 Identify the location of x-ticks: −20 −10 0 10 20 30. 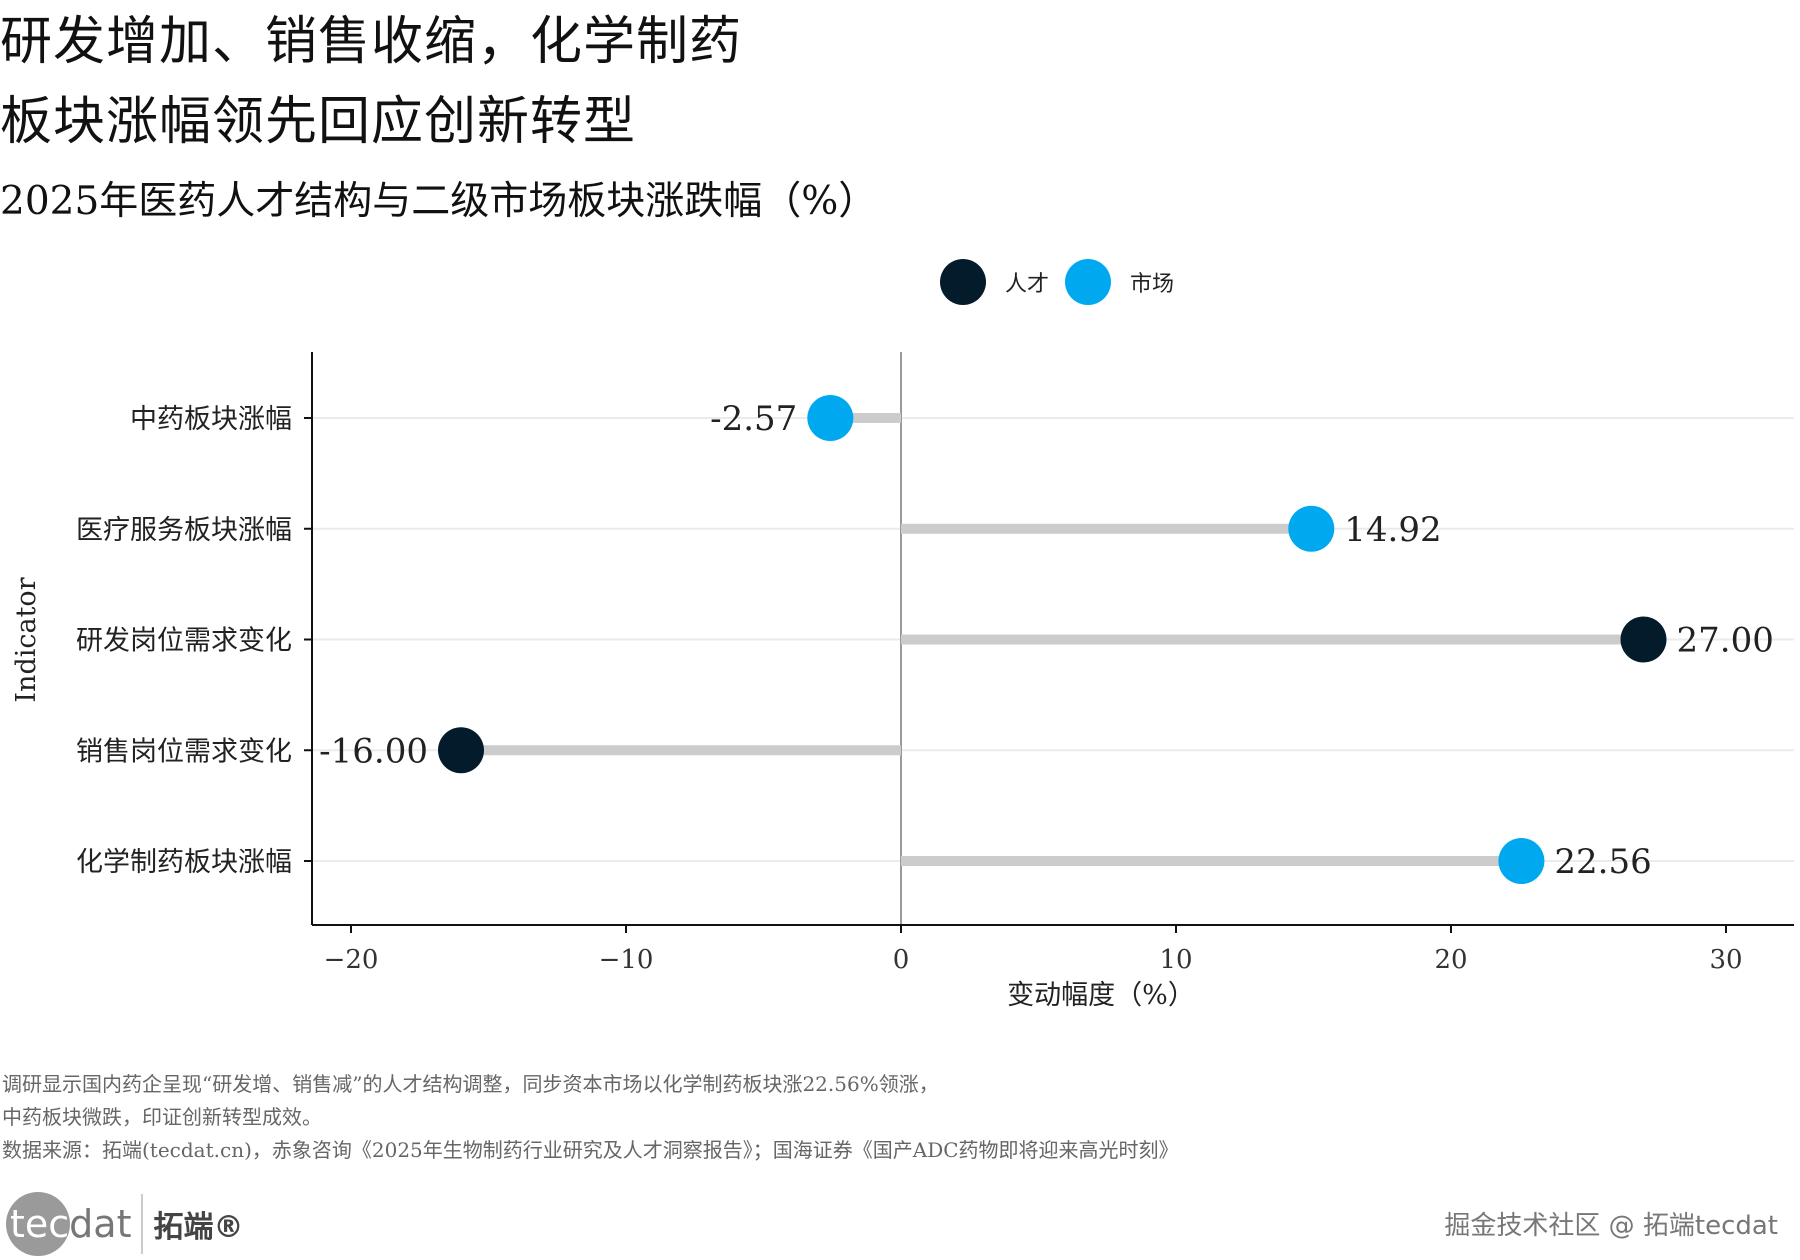
(1033, 950).